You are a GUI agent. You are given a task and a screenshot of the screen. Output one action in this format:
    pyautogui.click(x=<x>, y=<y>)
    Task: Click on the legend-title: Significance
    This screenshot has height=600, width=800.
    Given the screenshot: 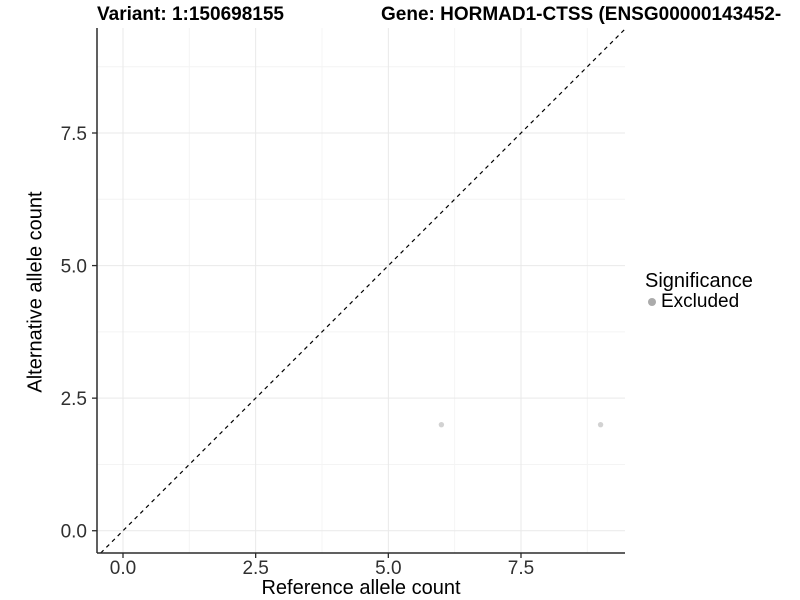 What is the action you would take?
    pyautogui.click(x=699, y=281)
    